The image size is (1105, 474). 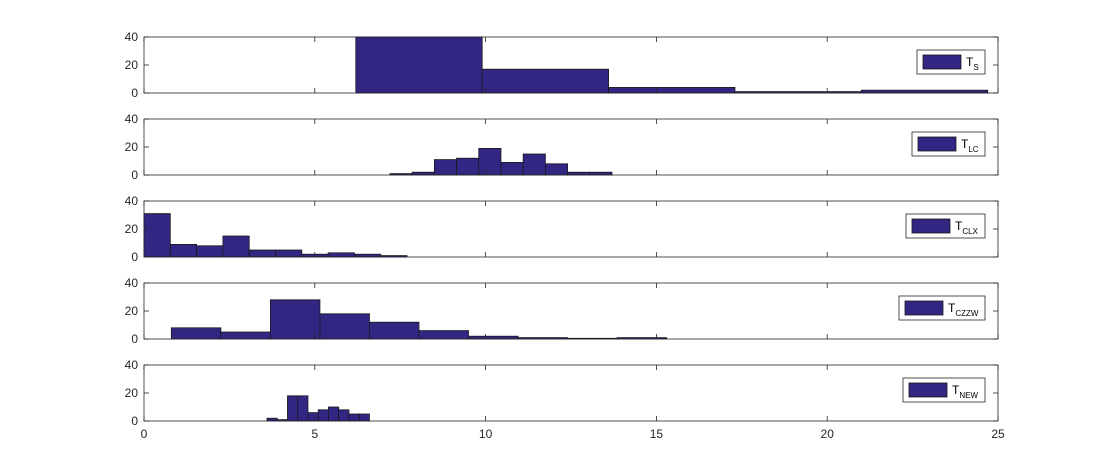 What do you see at coordinates (967, 227) in the screenshot?
I see `legend-label: TCLX` at bounding box center [967, 227].